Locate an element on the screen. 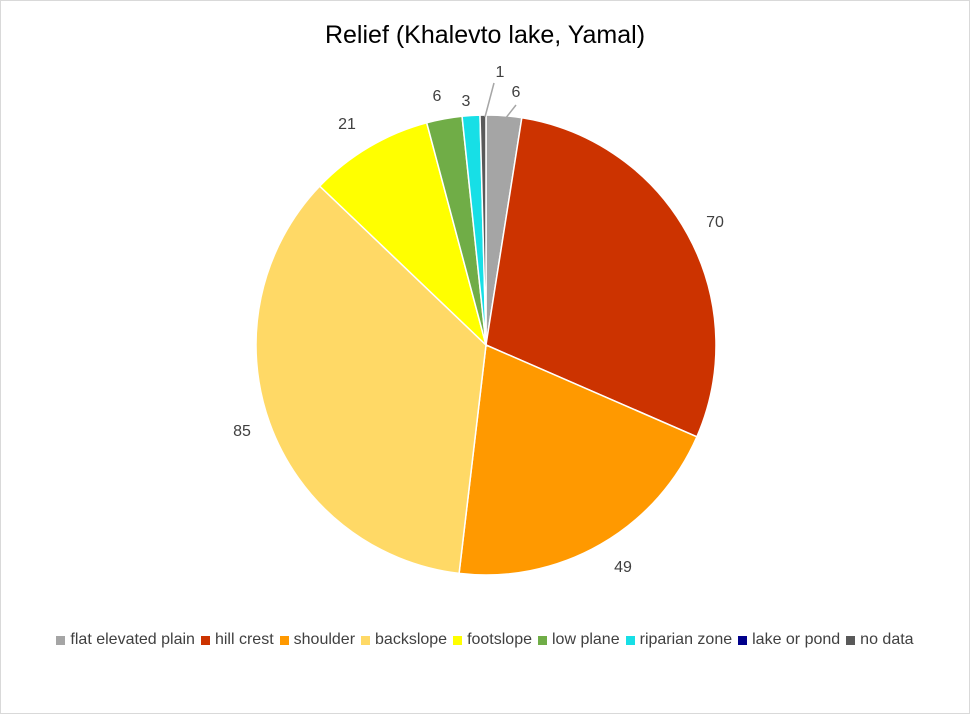 This screenshot has height=714, width=970. leader-line-no-data is located at coordinates (489, 100).